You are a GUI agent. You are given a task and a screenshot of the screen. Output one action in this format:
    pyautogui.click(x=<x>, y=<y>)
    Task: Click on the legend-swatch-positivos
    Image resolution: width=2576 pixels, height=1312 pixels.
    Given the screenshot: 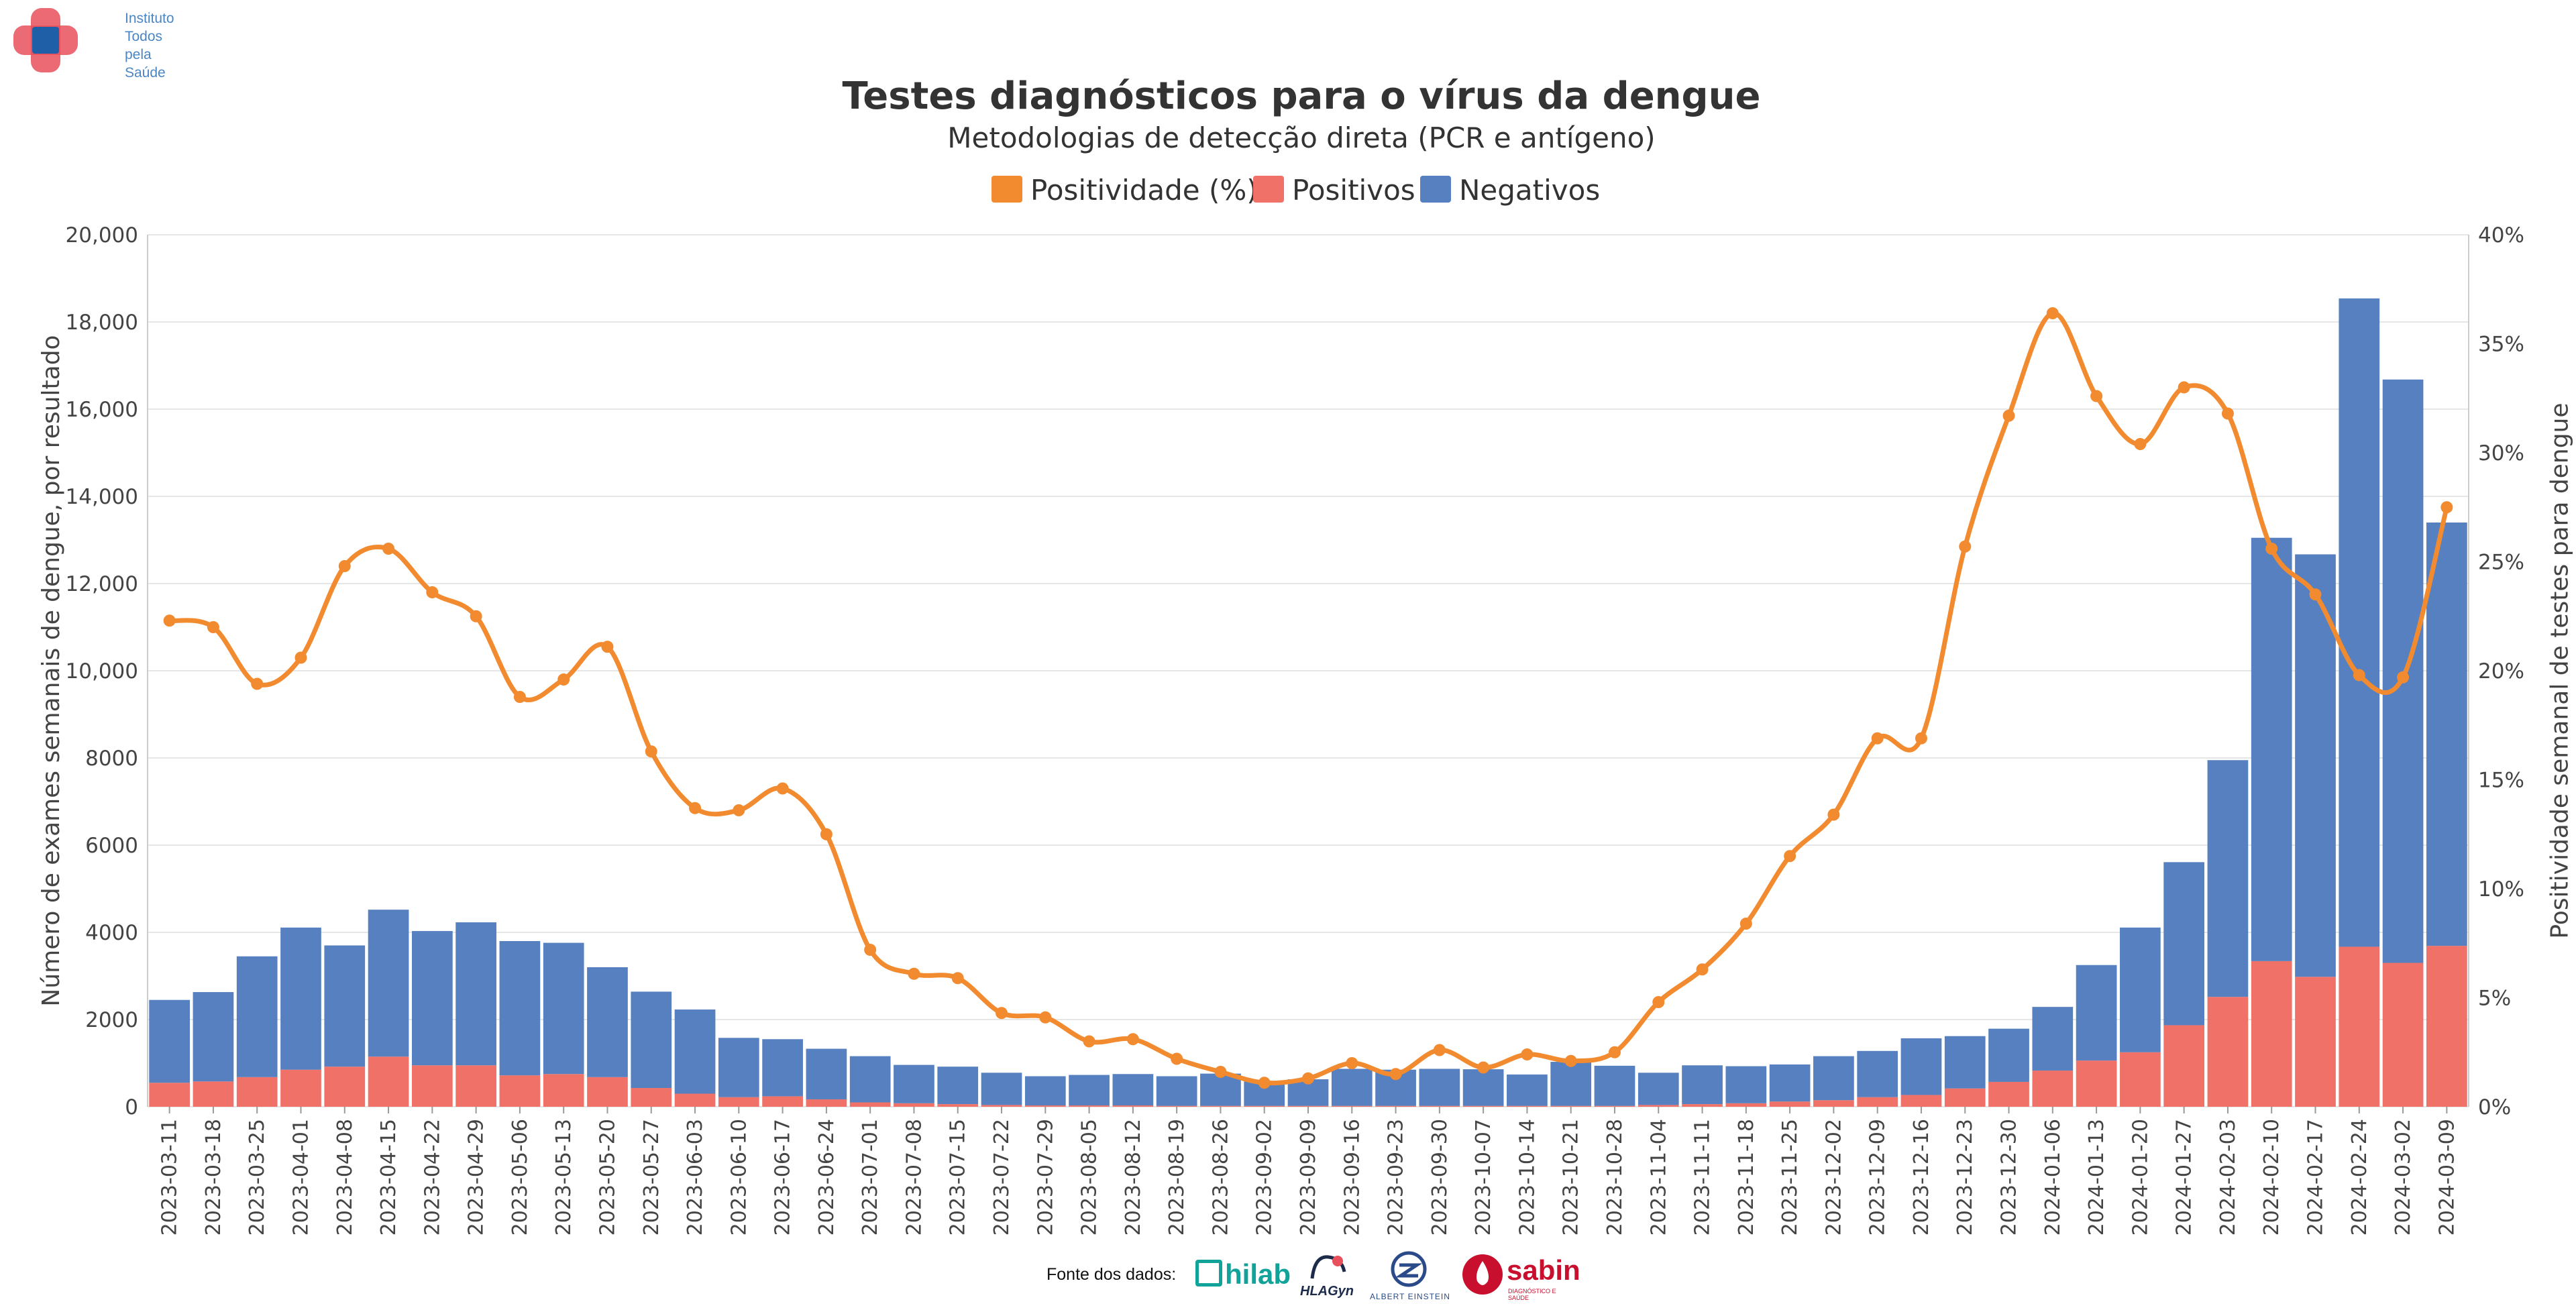 What is the action you would take?
    pyautogui.click(x=1268, y=190)
    